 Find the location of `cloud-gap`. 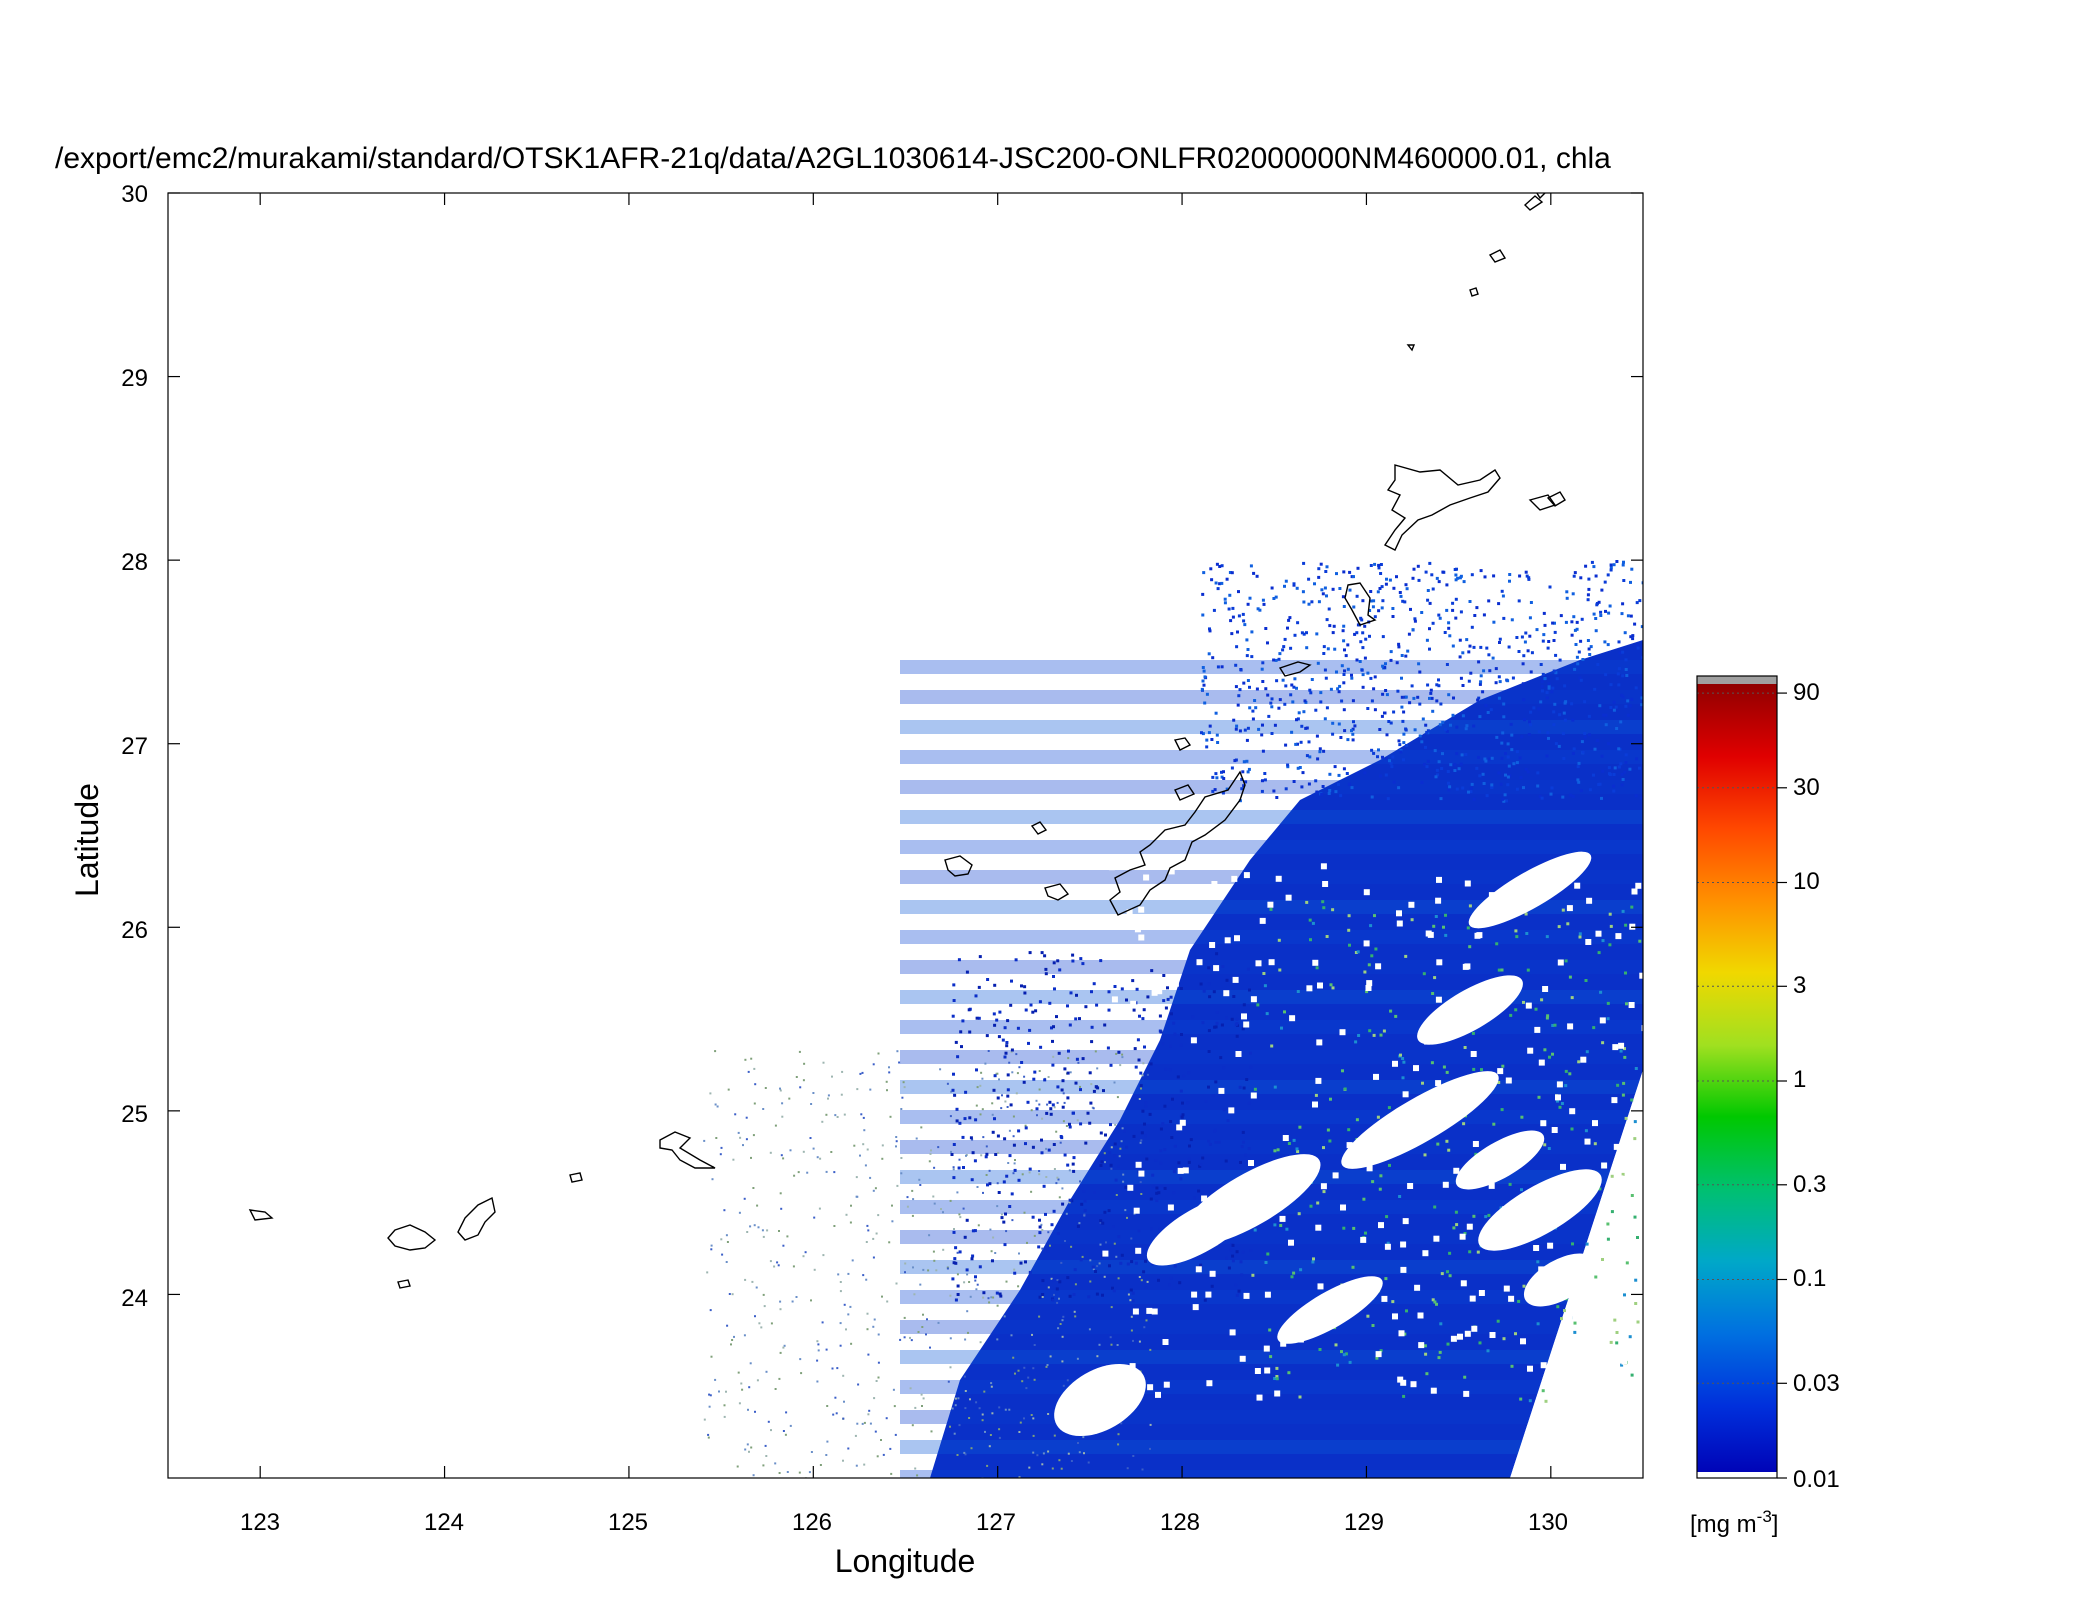

cloud-gap is located at coordinates (1100, 1400).